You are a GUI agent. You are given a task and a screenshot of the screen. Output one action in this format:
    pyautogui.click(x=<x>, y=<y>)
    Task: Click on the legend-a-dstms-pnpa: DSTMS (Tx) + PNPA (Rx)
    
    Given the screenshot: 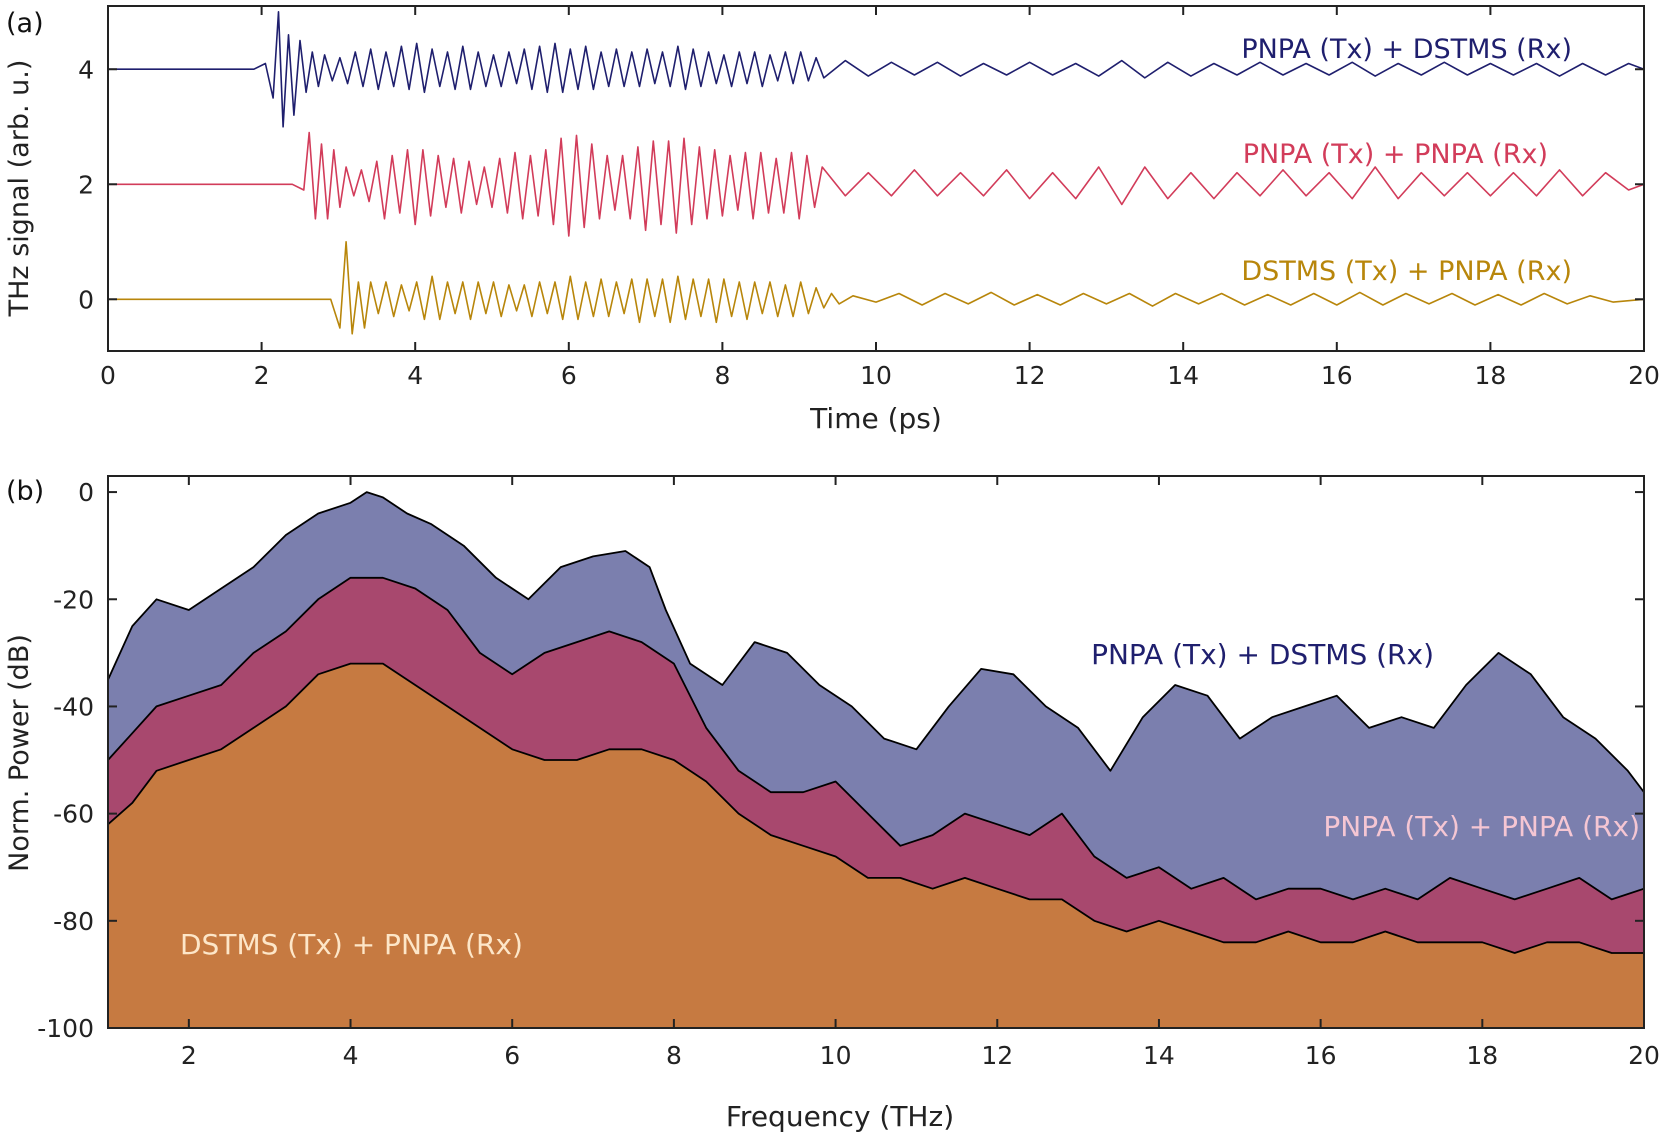 What is the action you would take?
    pyautogui.click(x=1406, y=271)
    